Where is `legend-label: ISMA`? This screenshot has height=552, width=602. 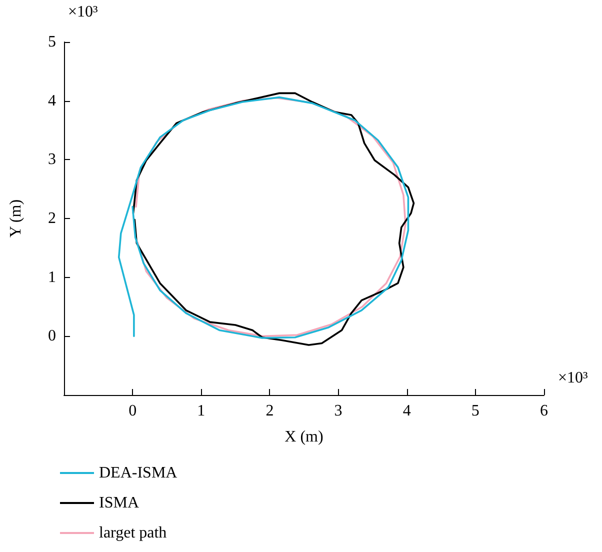
legend-label: ISMA is located at coordinates (119, 503).